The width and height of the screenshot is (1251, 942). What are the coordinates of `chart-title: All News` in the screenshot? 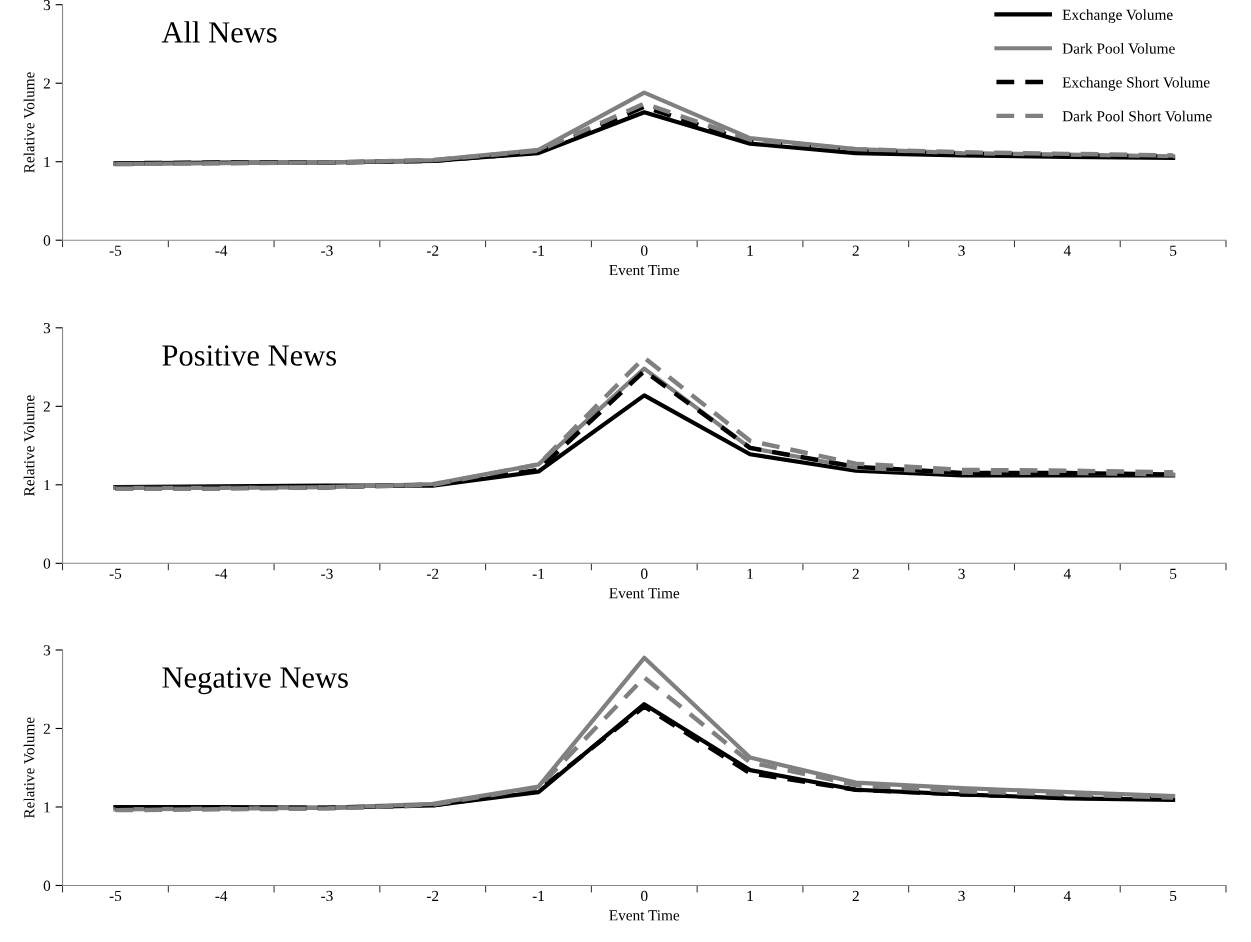 It's located at (219, 32).